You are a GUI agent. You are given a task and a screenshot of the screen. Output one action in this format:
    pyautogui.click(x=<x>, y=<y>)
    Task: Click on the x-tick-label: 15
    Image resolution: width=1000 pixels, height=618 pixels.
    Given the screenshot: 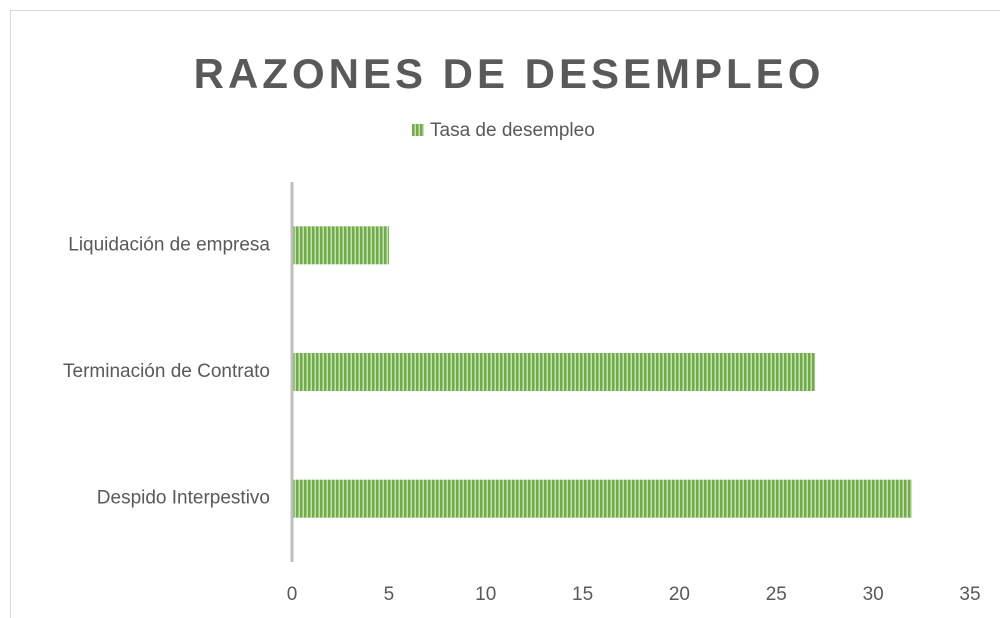 What is the action you would take?
    pyautogui.click(x=582, y=594)
    